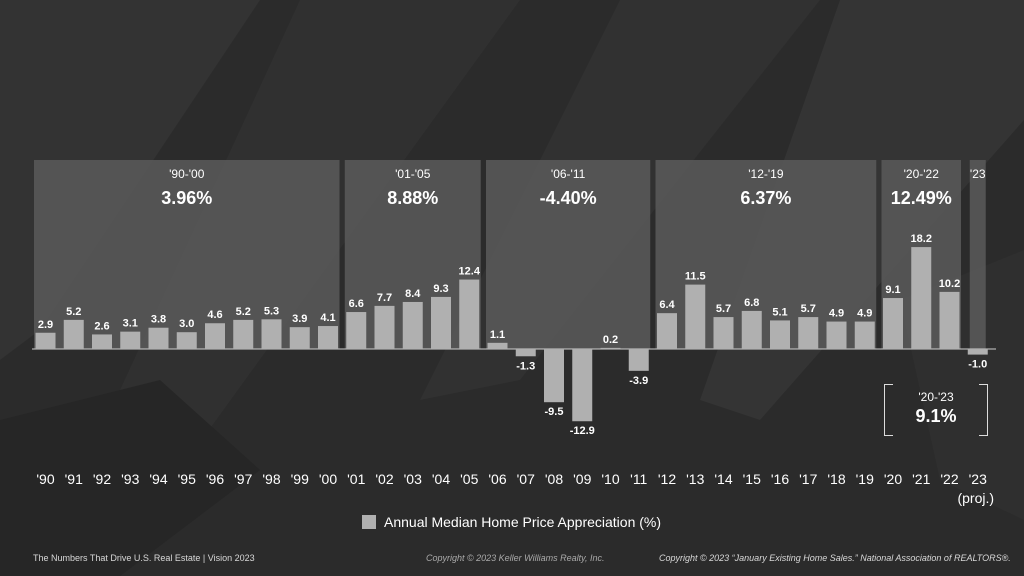 The width and height of the screenshot is (1024, 576). What do you see at coordinates (808, 309) in the screenshot?
I see `bar-label-27: 5.7` at bounding box center [808, 309].